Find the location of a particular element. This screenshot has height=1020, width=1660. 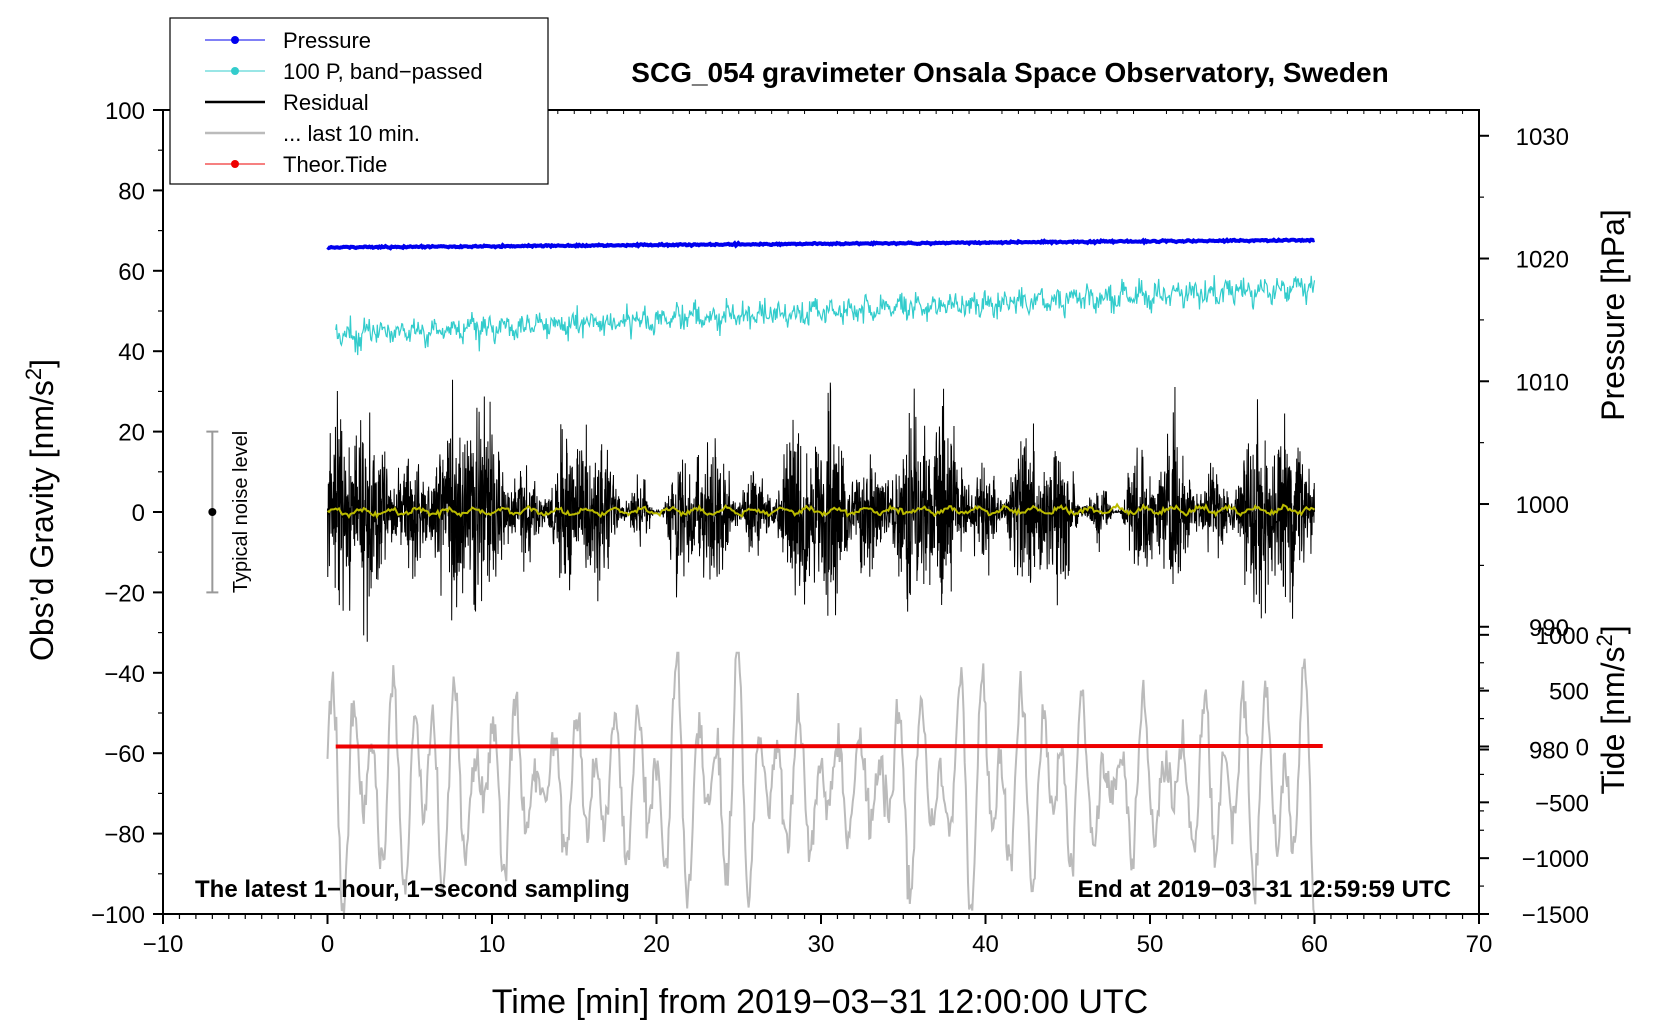

noise-bar is located at coordinates (212, 512).